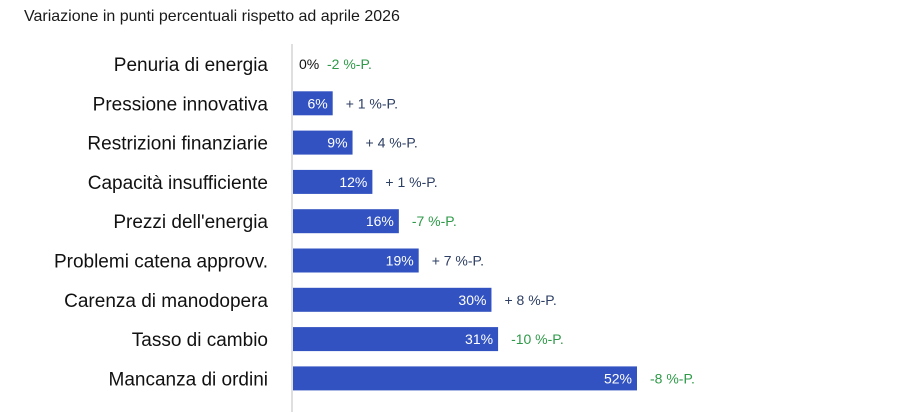 Image resolution: width=921 pixels, height=412 pixels. I want to click on change-label: -8 %-P., so click(672, 378).